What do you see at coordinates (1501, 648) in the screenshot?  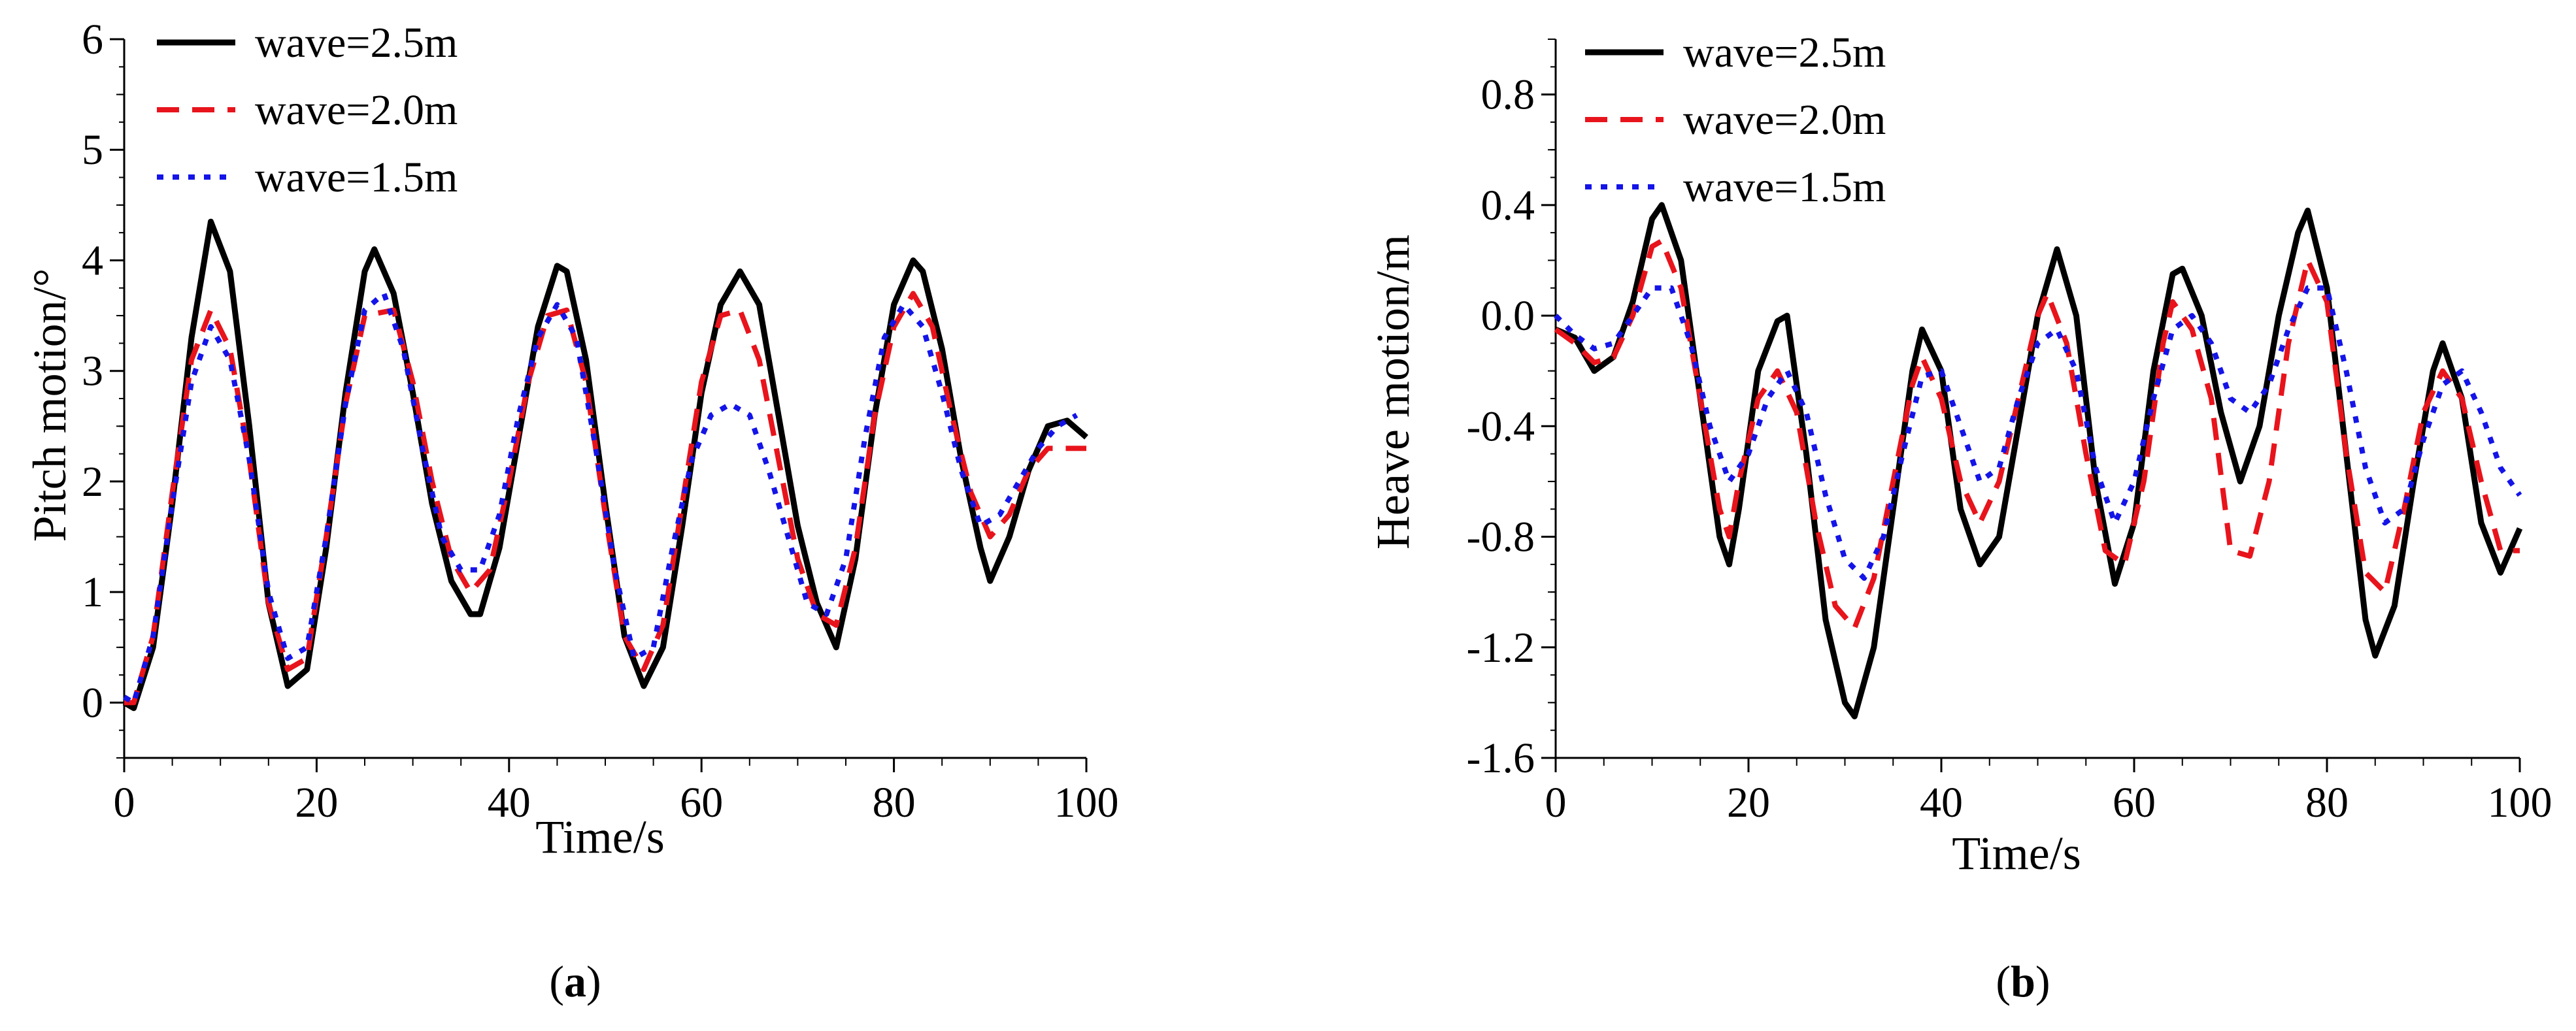 I see `panel-b-y-tick-label: -1.2` at bounding box center [1501, 648].